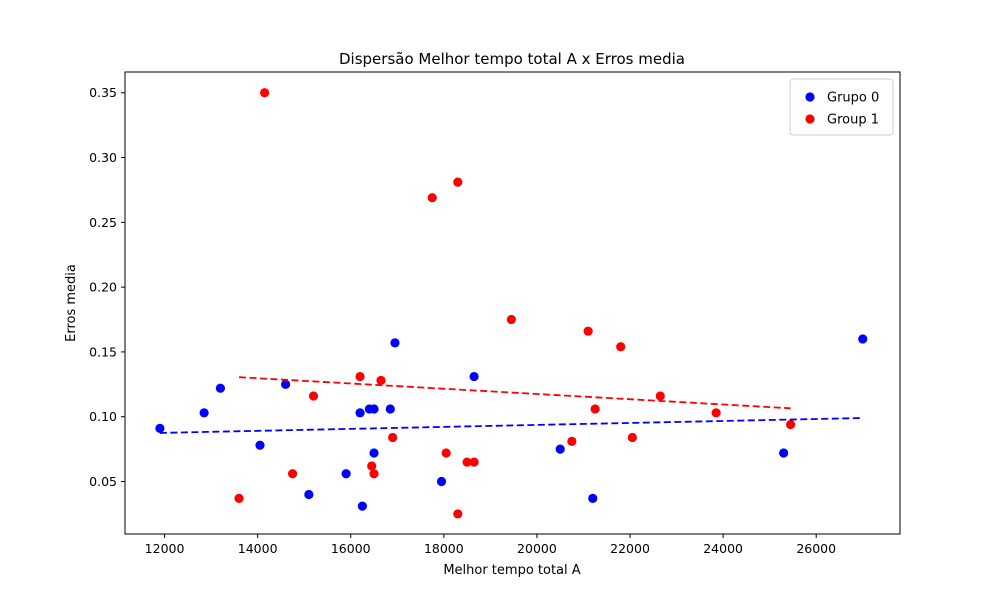 The image size is (1000, 600). Describe the element at coordinates (103, 416) in the screenshot. I see `y-tick-label: 0.10` at that location.